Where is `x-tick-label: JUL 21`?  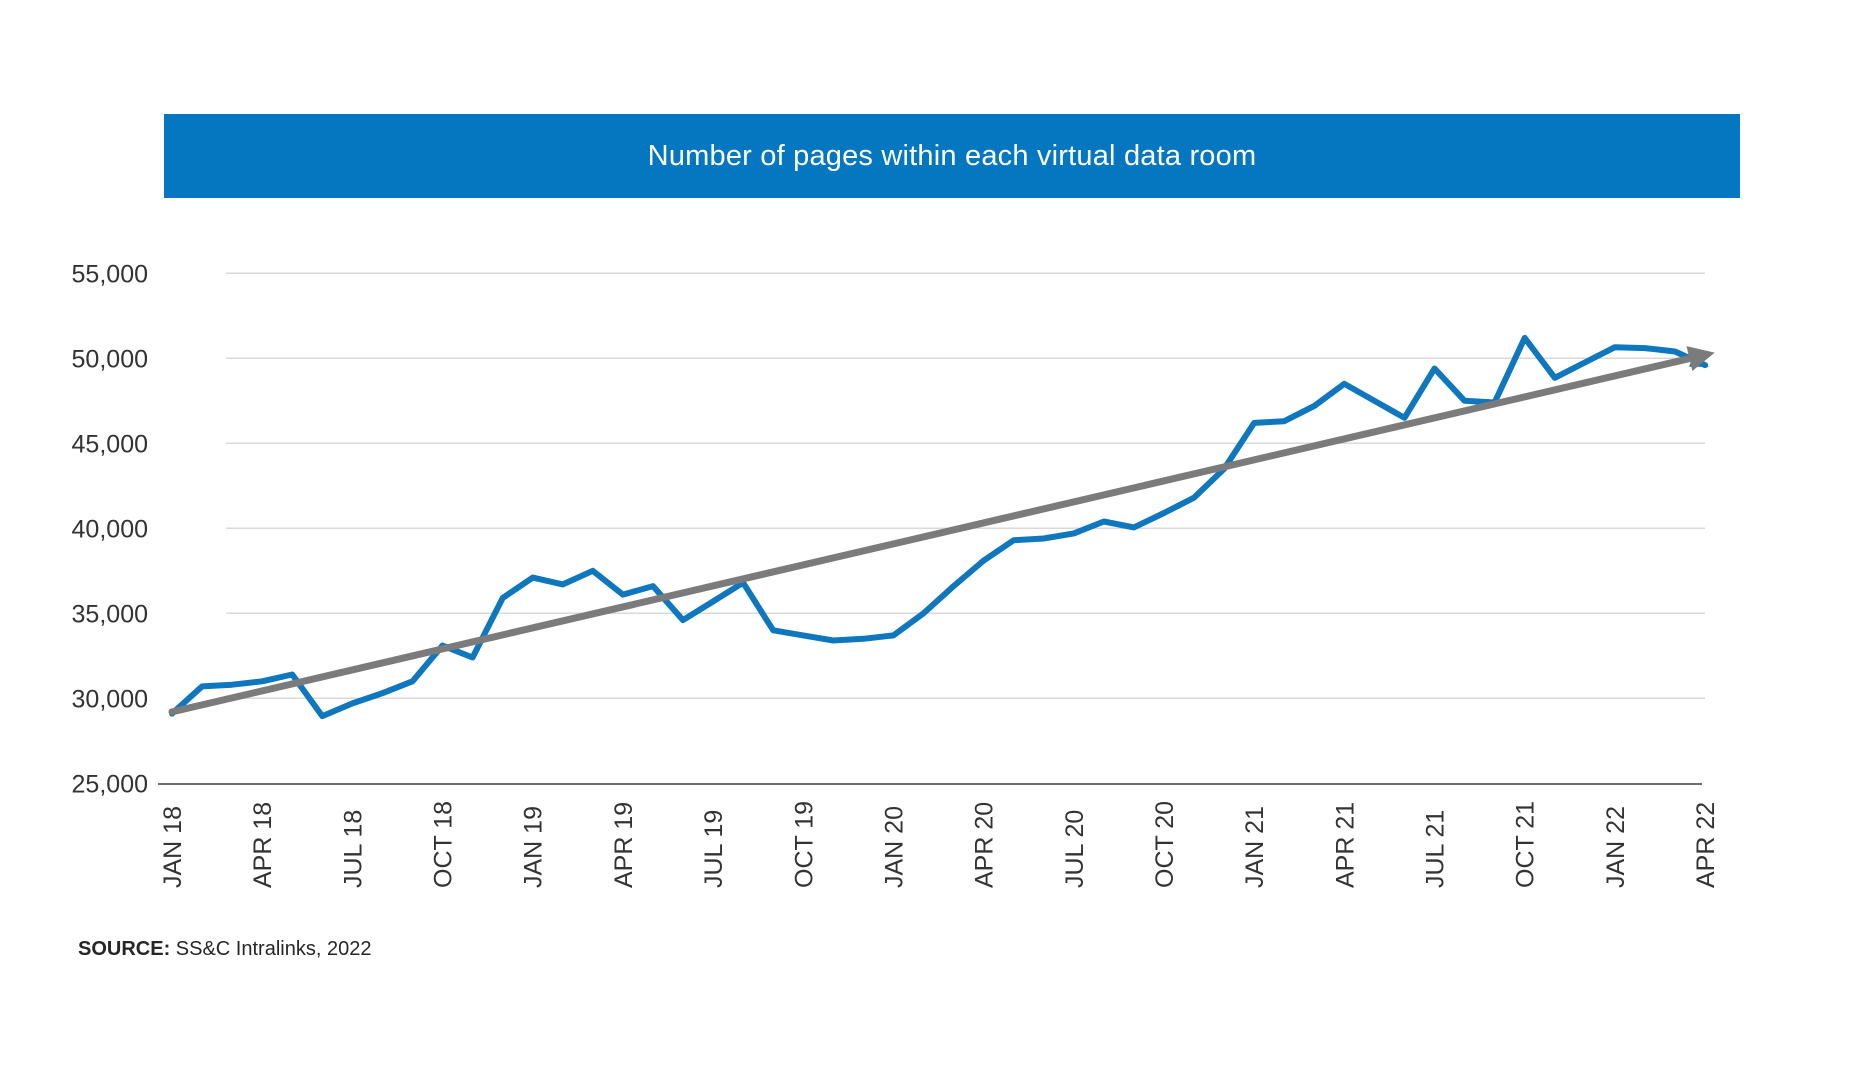
x-tick-label: JUL 21 is located at coordinates (1436, 849).